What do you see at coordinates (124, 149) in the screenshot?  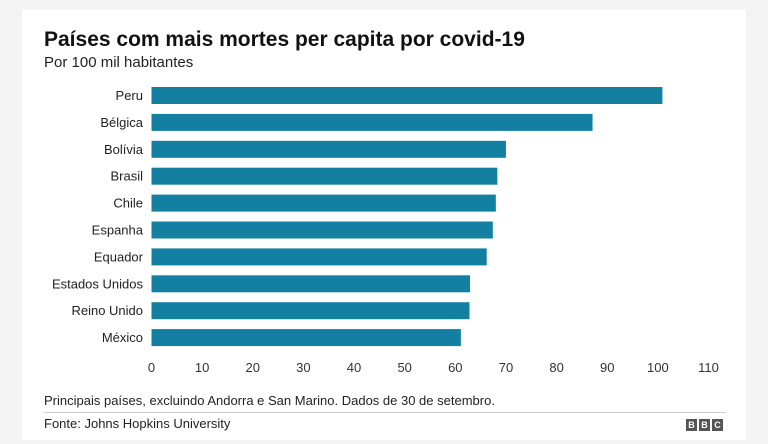 I see `category-label: Bolívia` at bounding box center [124, 149].